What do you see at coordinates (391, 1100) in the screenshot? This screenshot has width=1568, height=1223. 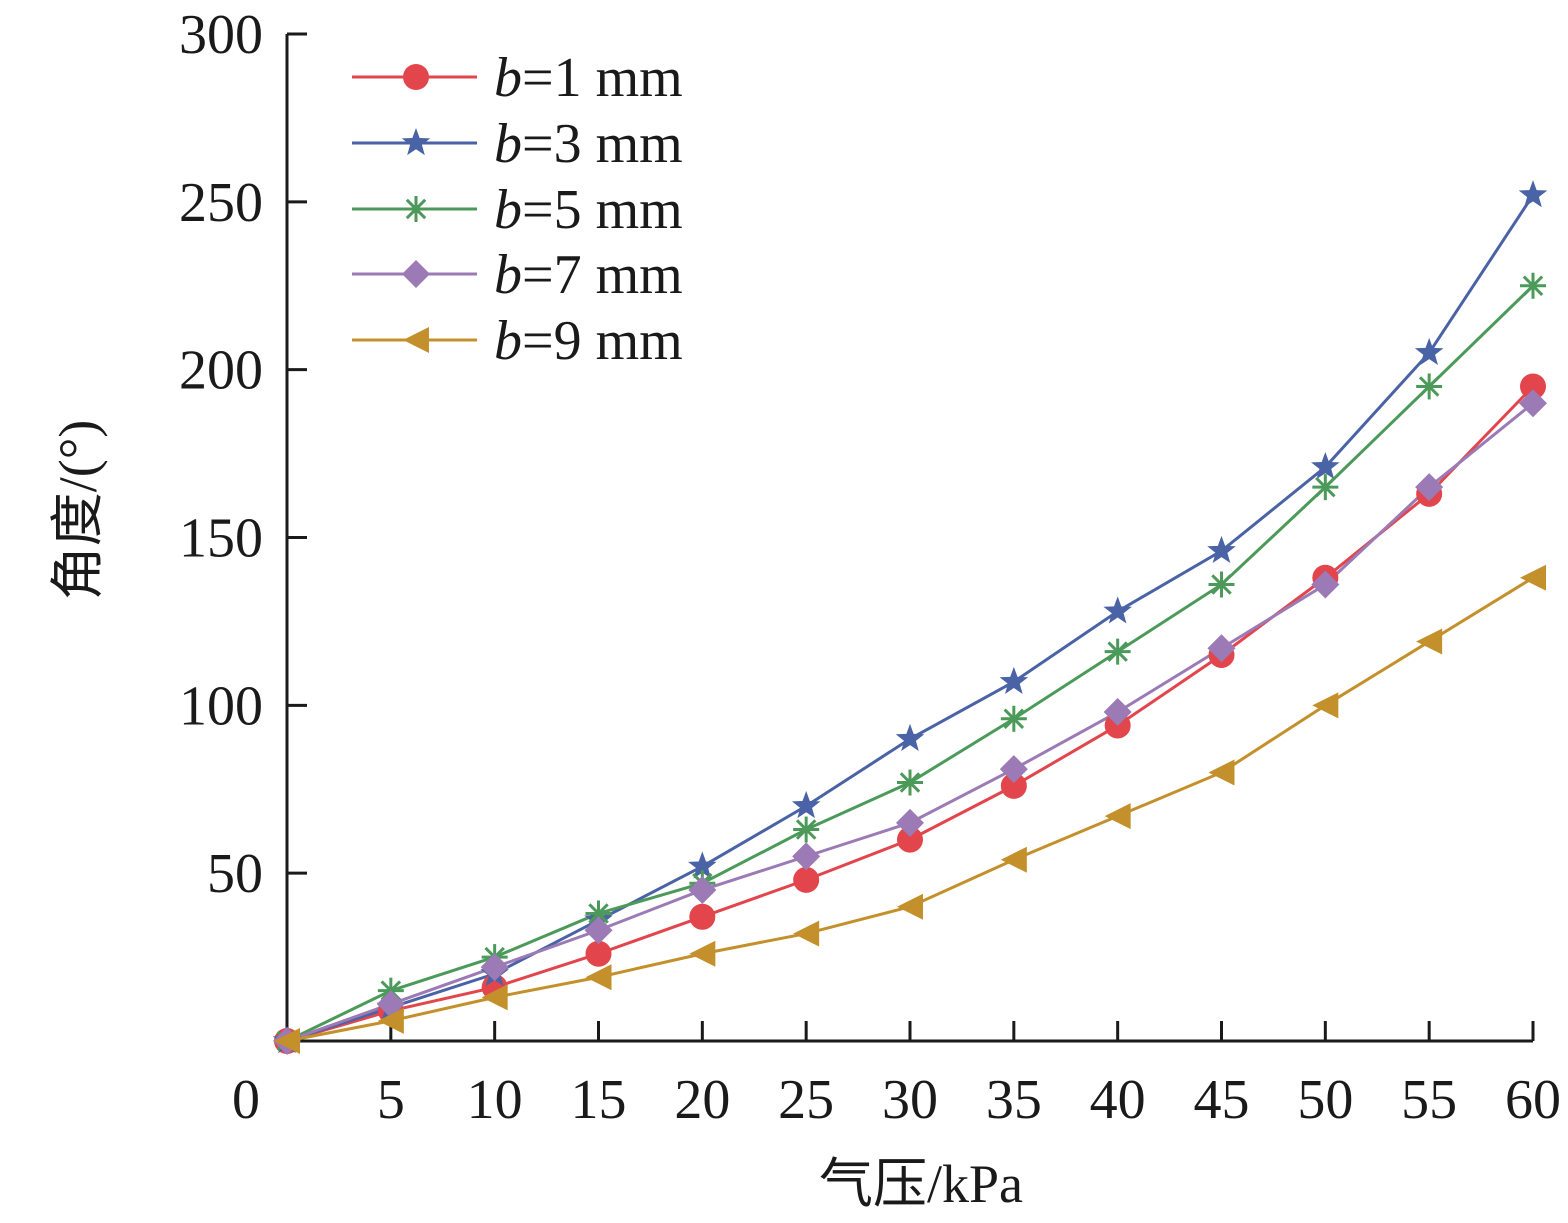 I see `x-tick-label: 5` at bounding box center [391, 1100].